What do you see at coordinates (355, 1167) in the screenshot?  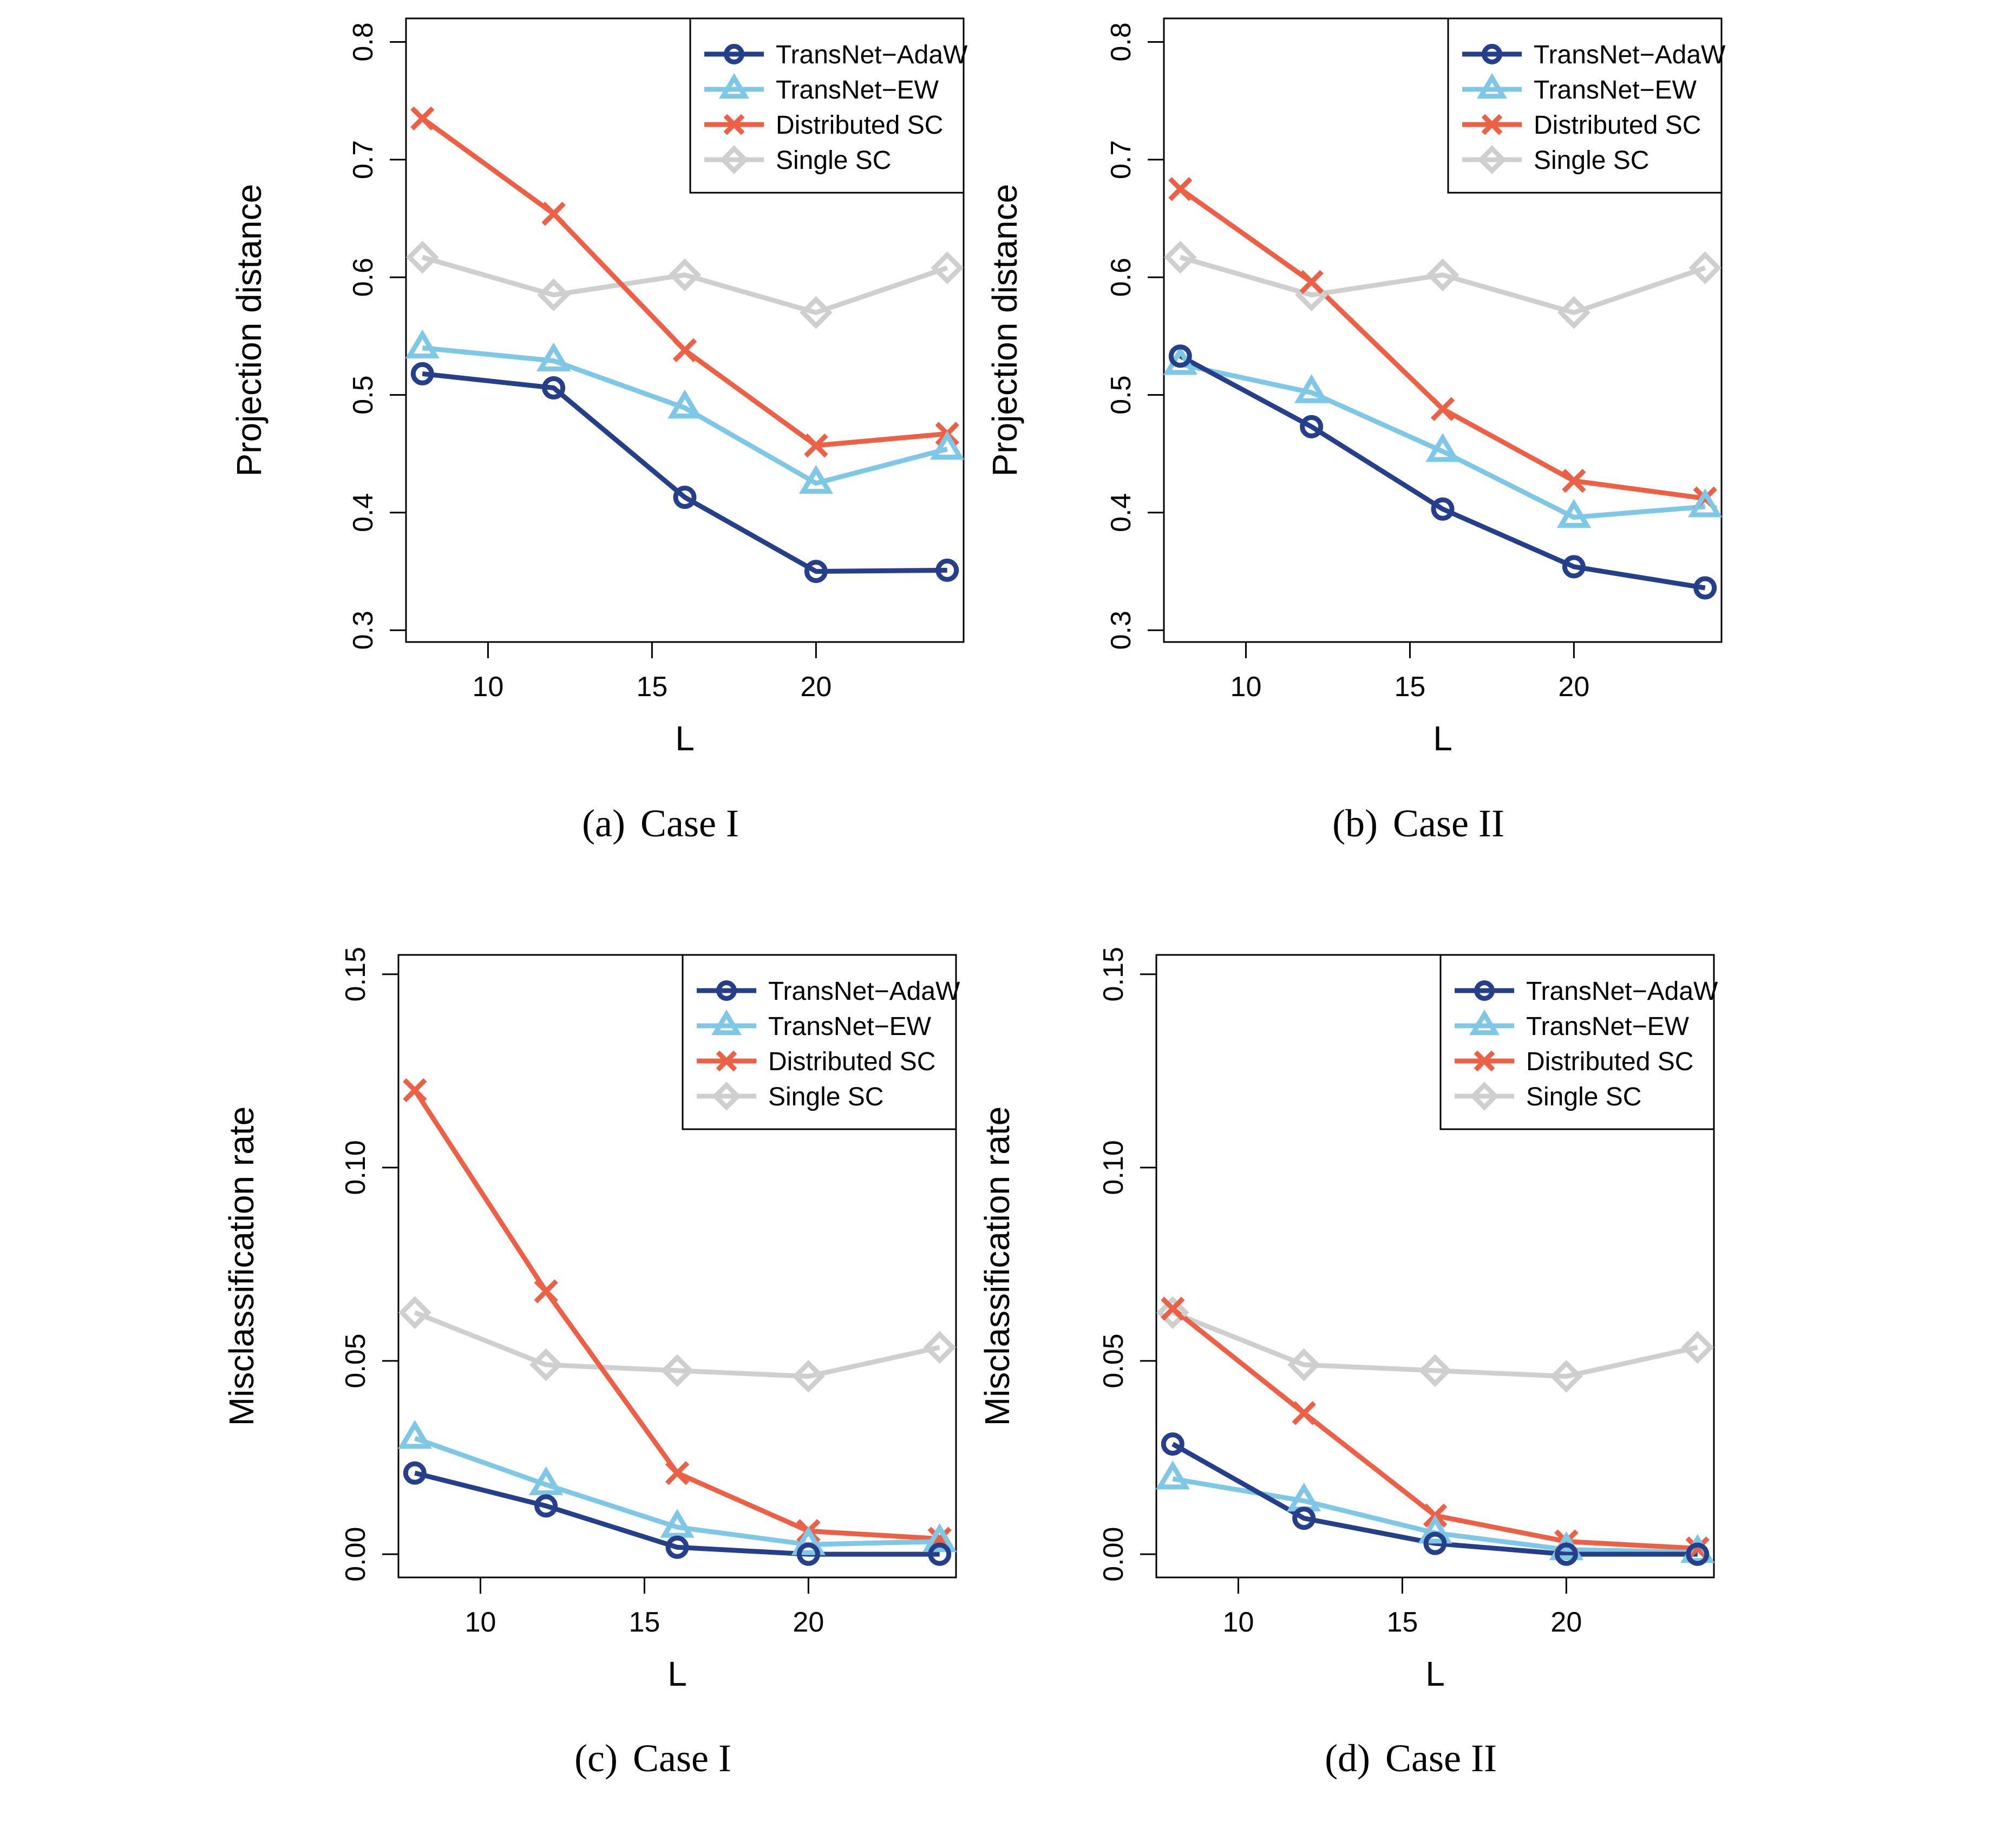 I see `y-tick-label: 0.10` at bounding box center [355, 1167].